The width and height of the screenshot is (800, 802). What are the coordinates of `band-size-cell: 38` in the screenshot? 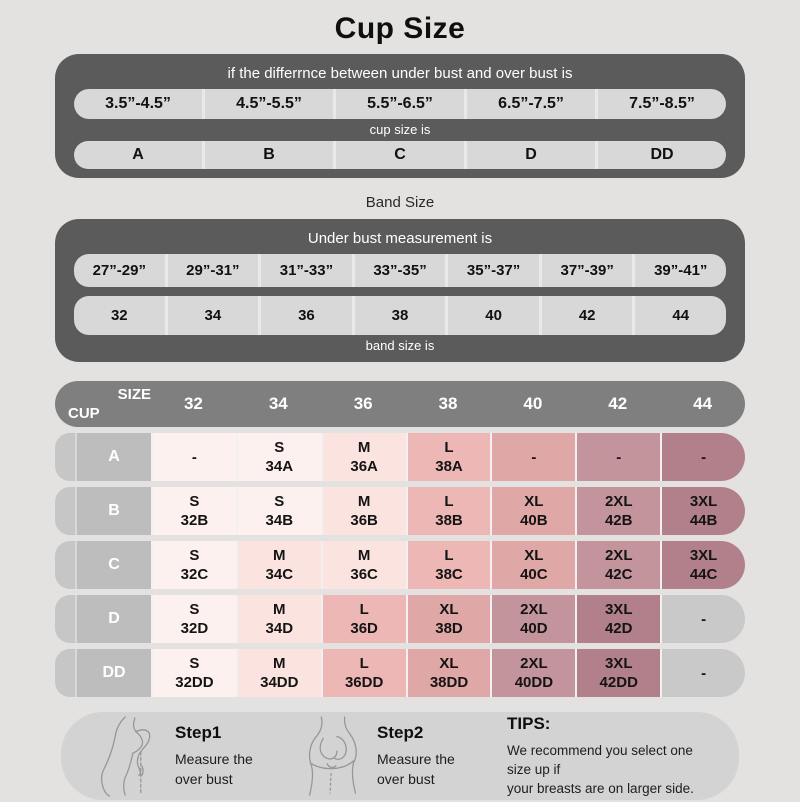 It's located at (398, 315).